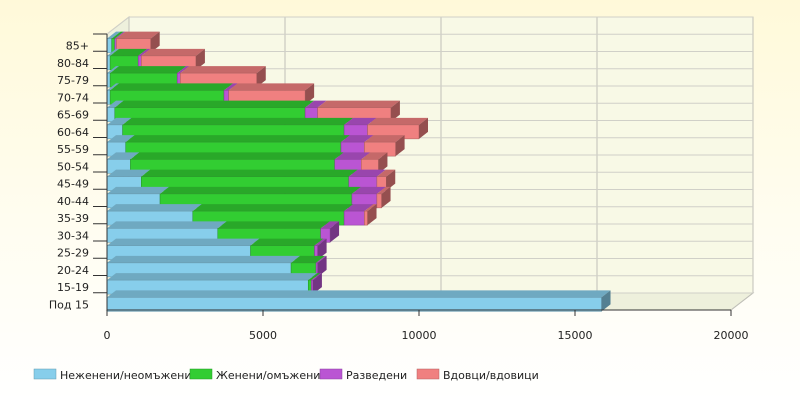 This screenshot has width=800, height=400. Describe the element at coordinates (606, 301) in the screenshot. I see `bar-Под-15-0-side` at that location.